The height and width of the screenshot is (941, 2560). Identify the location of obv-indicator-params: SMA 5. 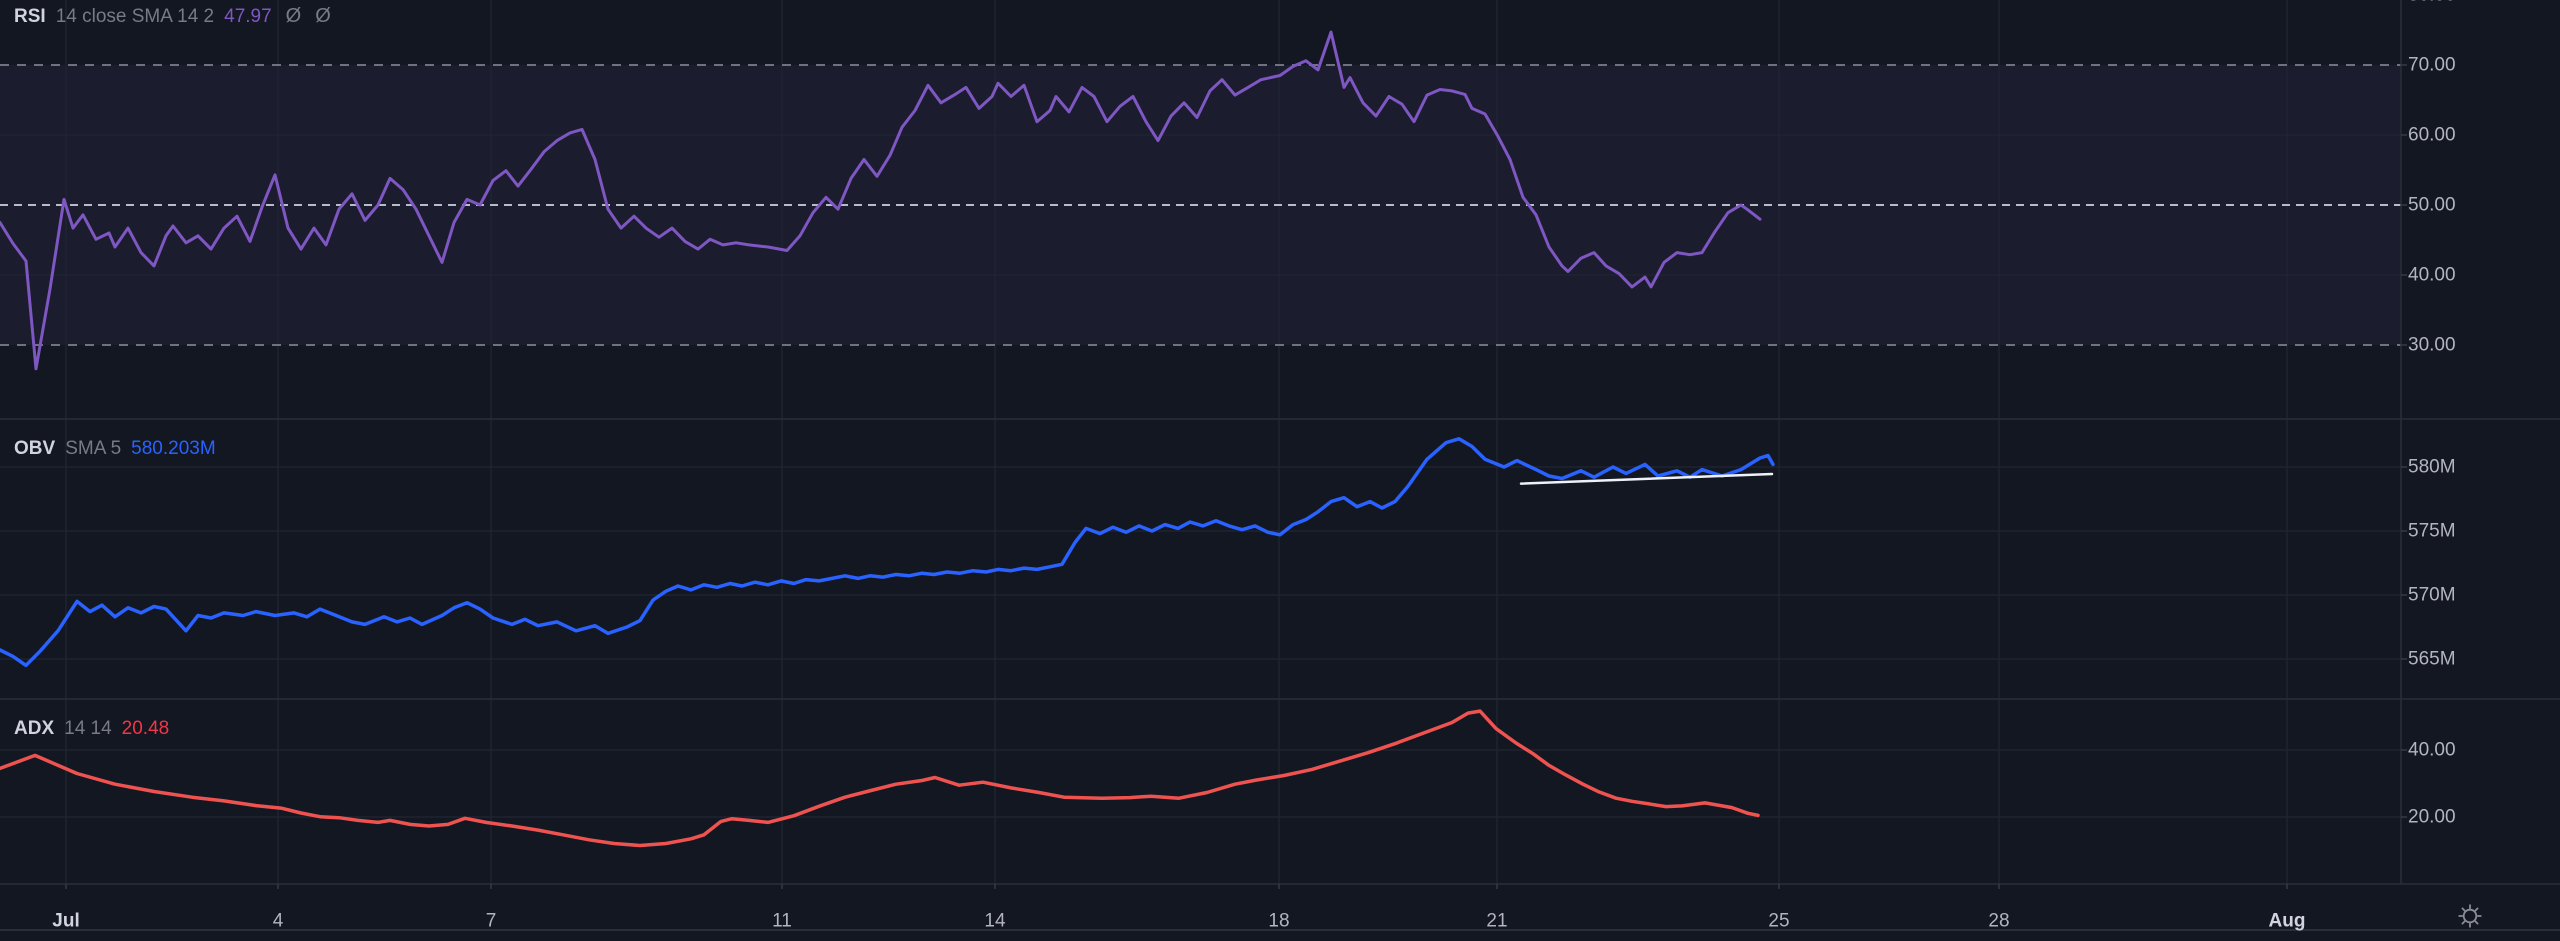
(93, 448).